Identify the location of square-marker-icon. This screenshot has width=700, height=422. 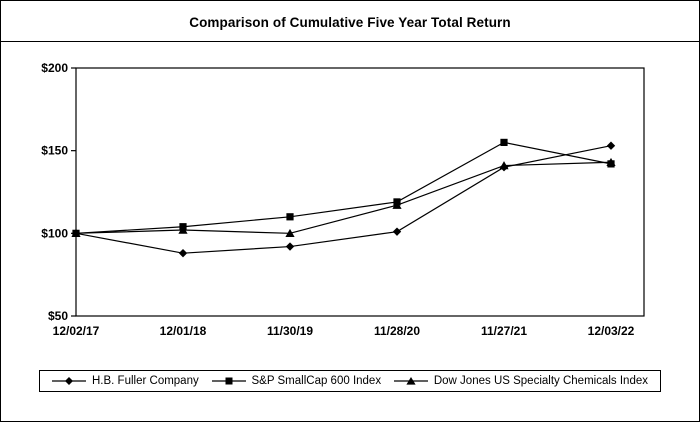
(228, 381).